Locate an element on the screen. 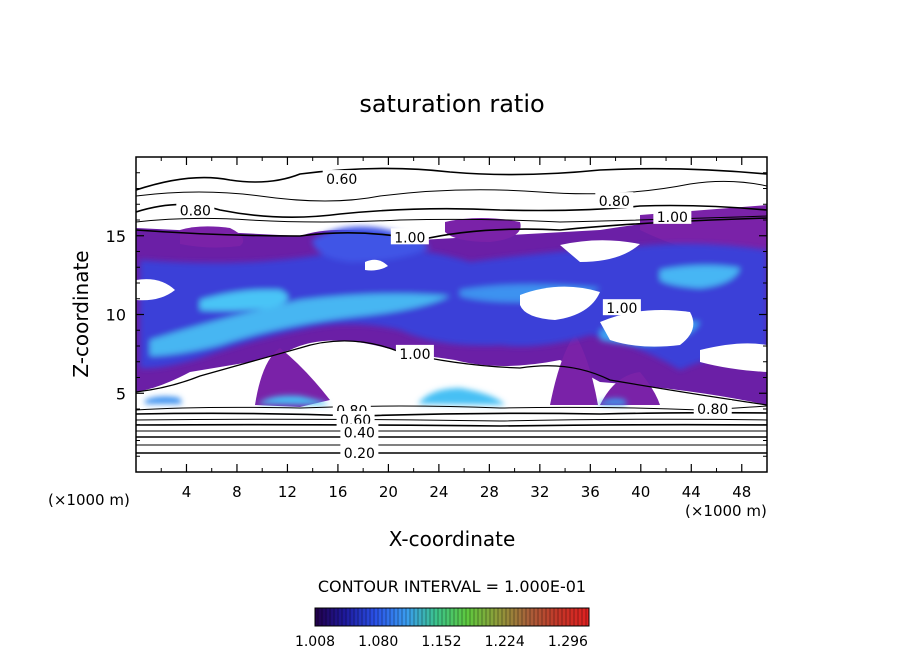 Image resolution: width=904 pixels, height=654 pixels. contour-label: 0.60 is located at coordinates (341, 180).